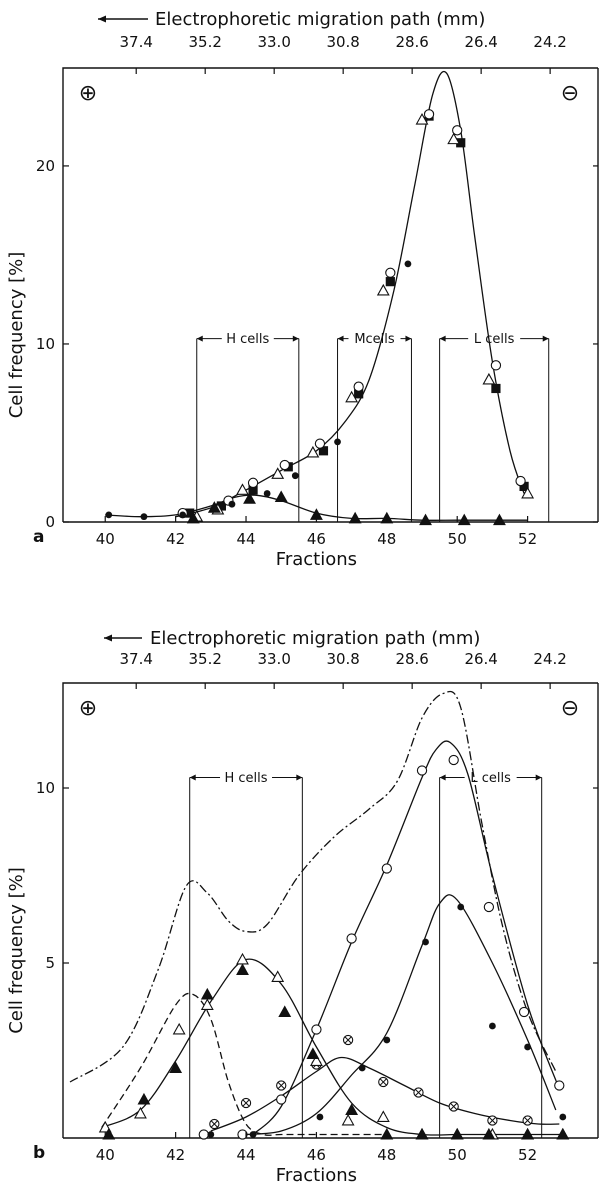 This screenshot has width=604, height=1198. I want to click on top-tick-b-6: 24.2, so click(549, 659).